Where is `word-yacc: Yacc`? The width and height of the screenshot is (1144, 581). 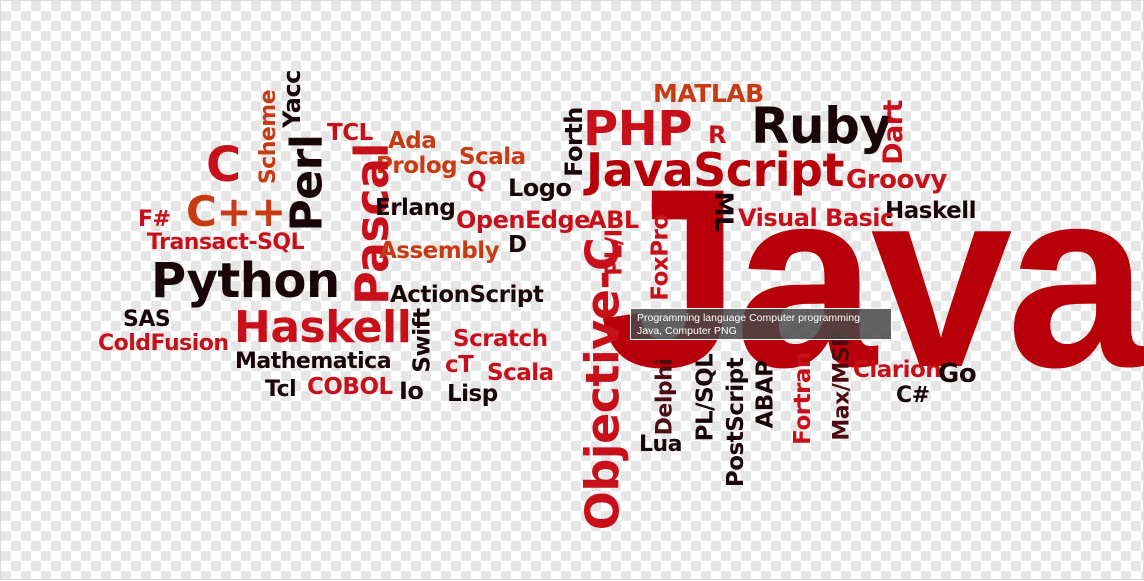 word-yacc: Yacc is located at coordinates (291, 99).